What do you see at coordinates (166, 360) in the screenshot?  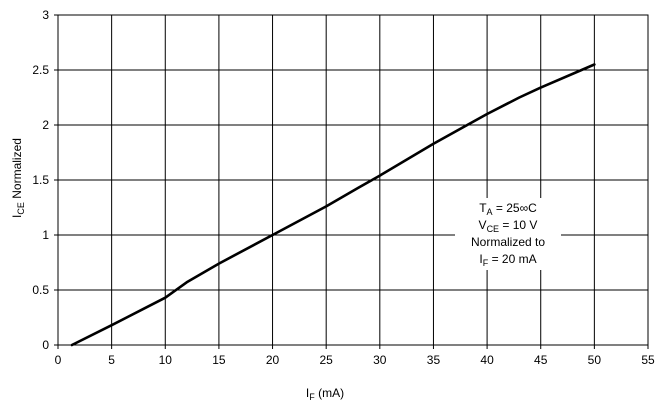 I see `x-tick-label: 10` at bounding box center [166, 360].